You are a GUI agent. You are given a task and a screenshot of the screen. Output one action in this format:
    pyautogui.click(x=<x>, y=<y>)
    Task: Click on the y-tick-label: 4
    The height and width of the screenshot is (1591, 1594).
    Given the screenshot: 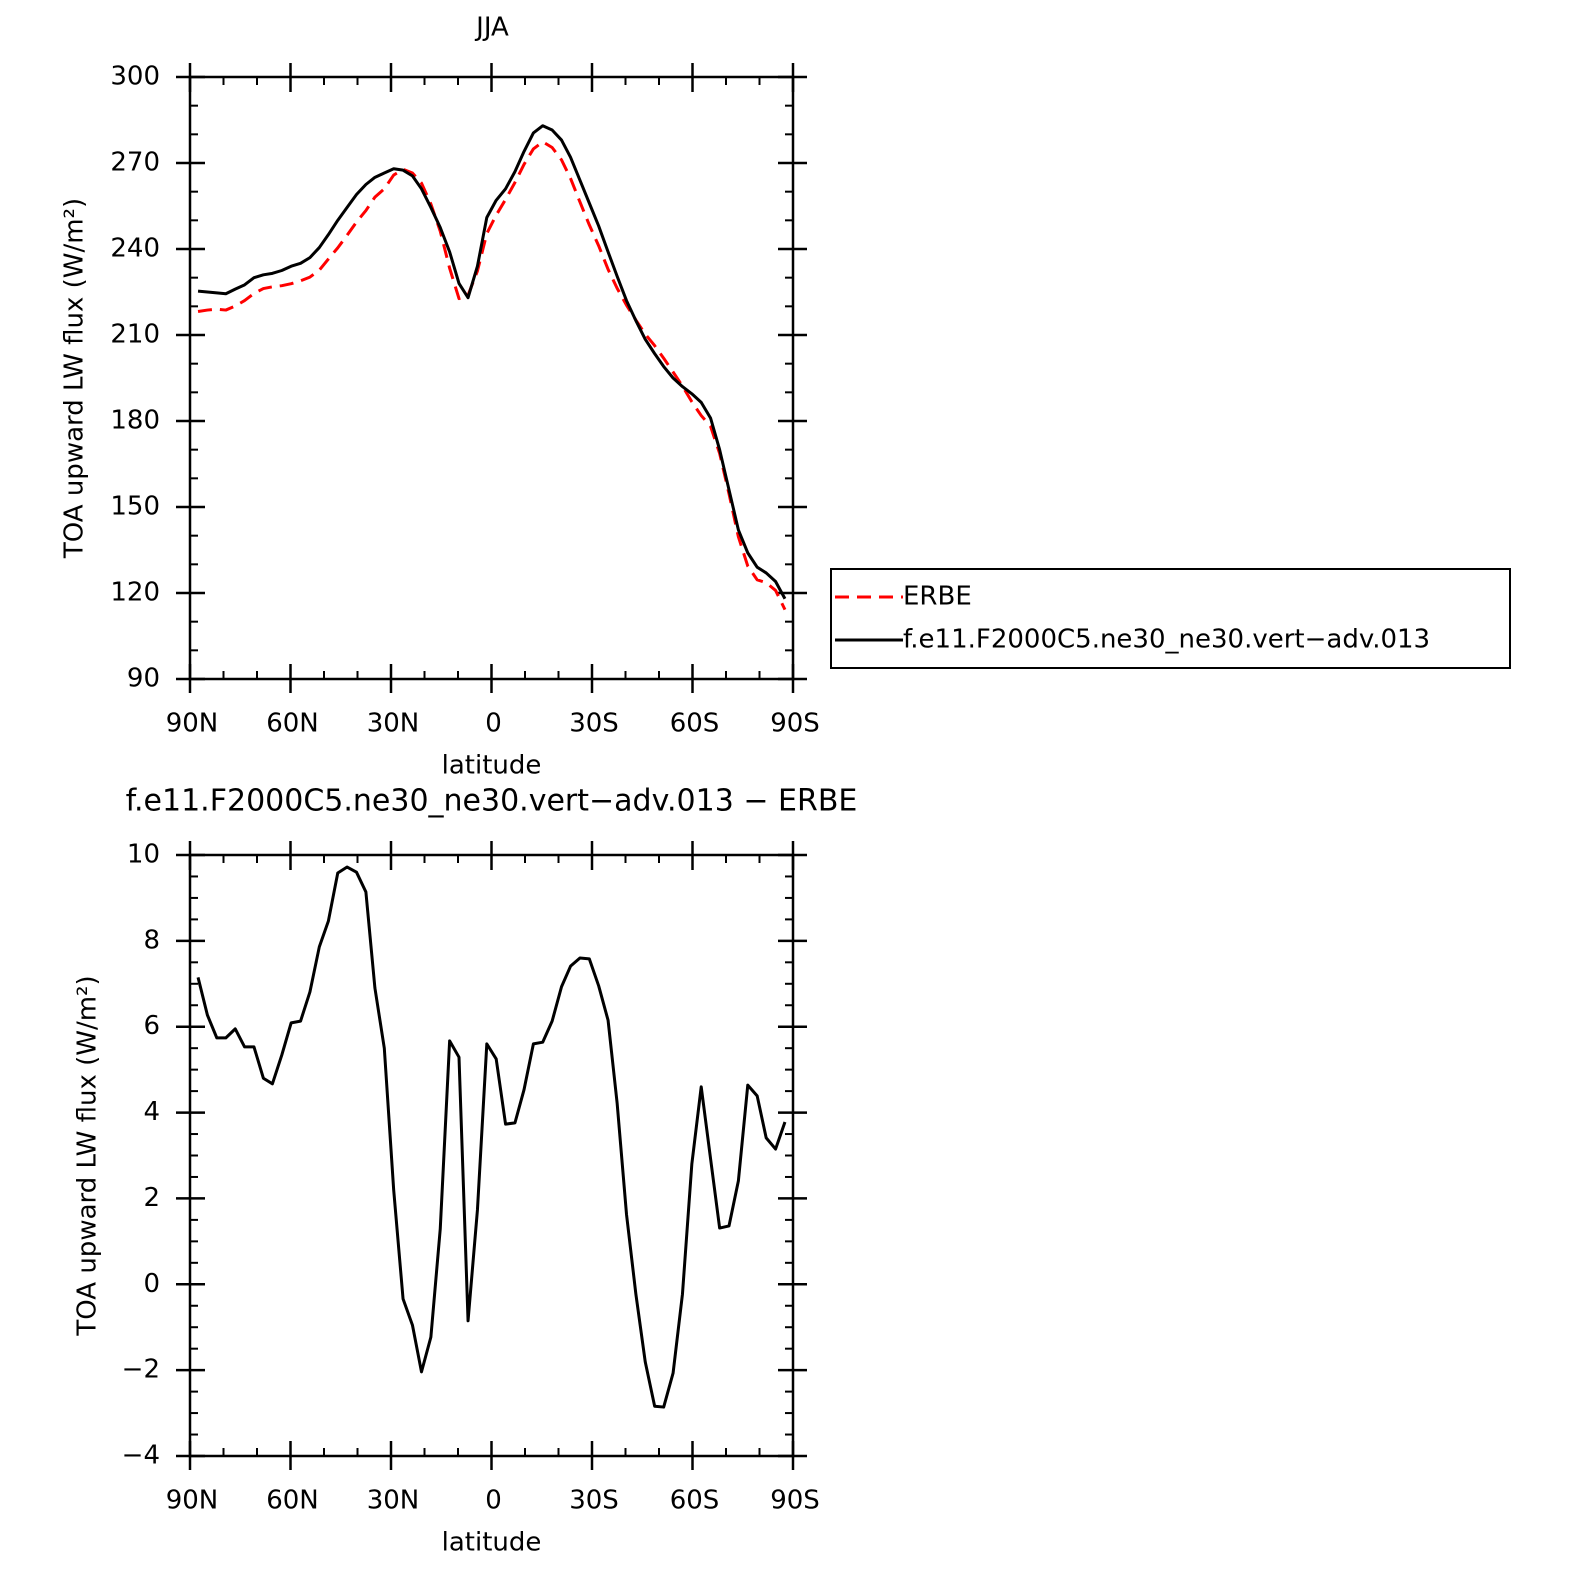 What is the action you would take?
    pyautogui.click(x=151, y=1112)
    